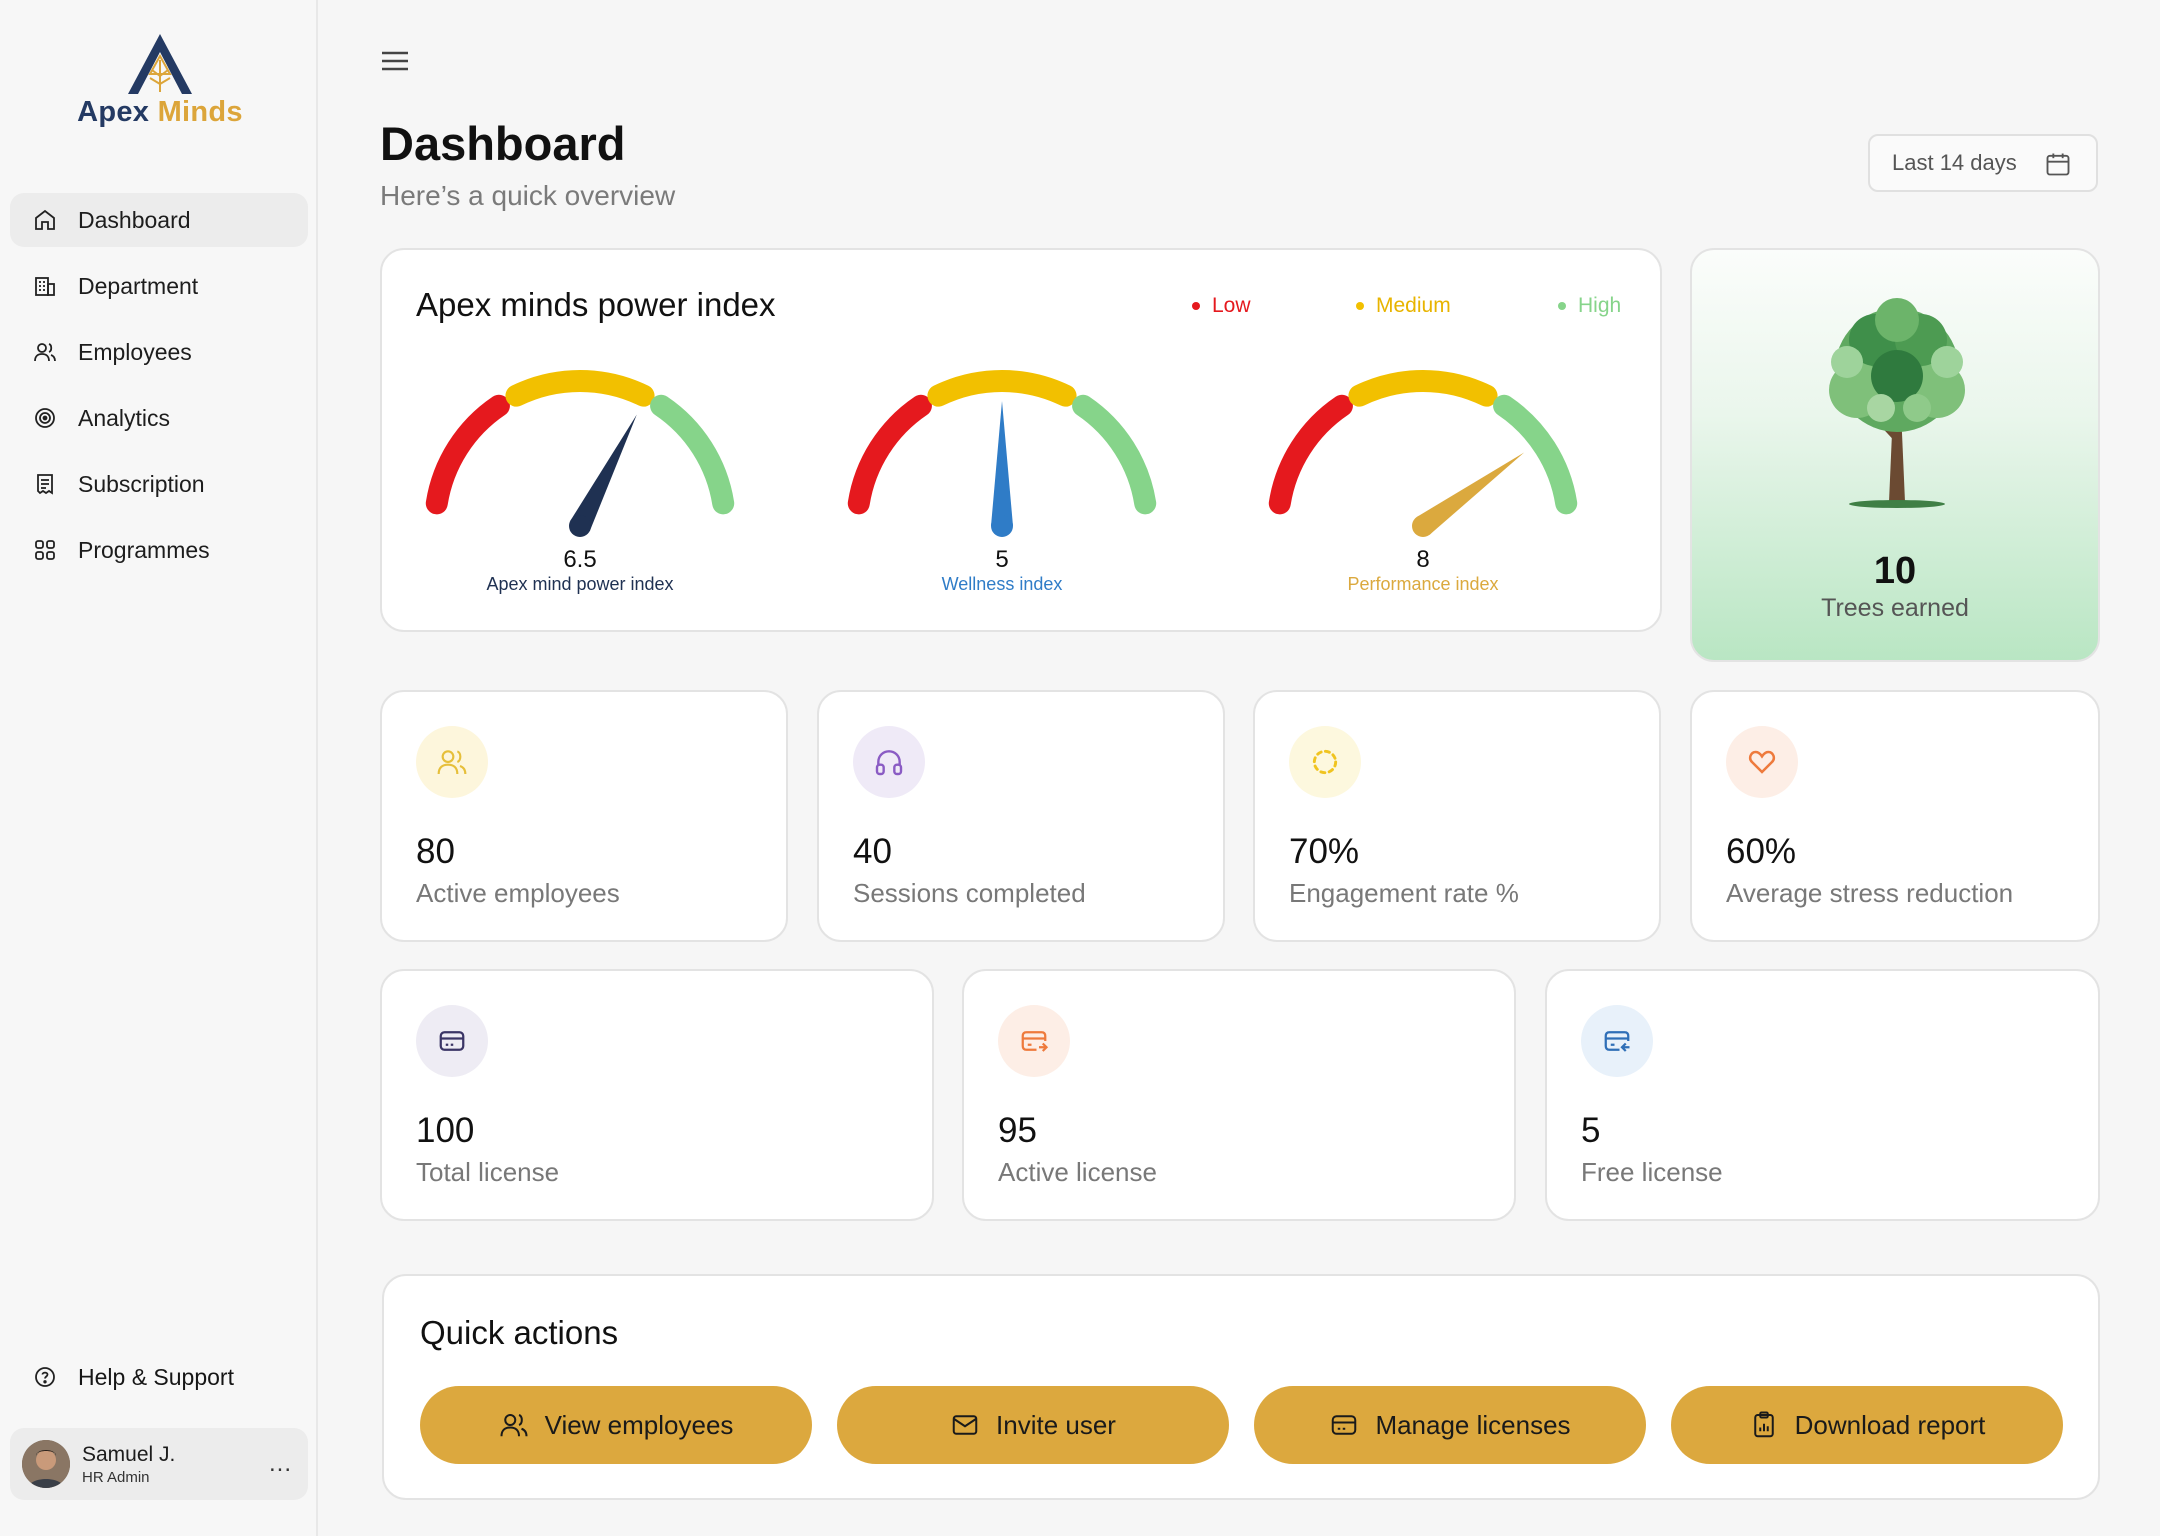 The image size is (2160, 1536). Describe the element at coordinates (1324, 851) in the screenshot. I see `stat-value: 70%` at that location.